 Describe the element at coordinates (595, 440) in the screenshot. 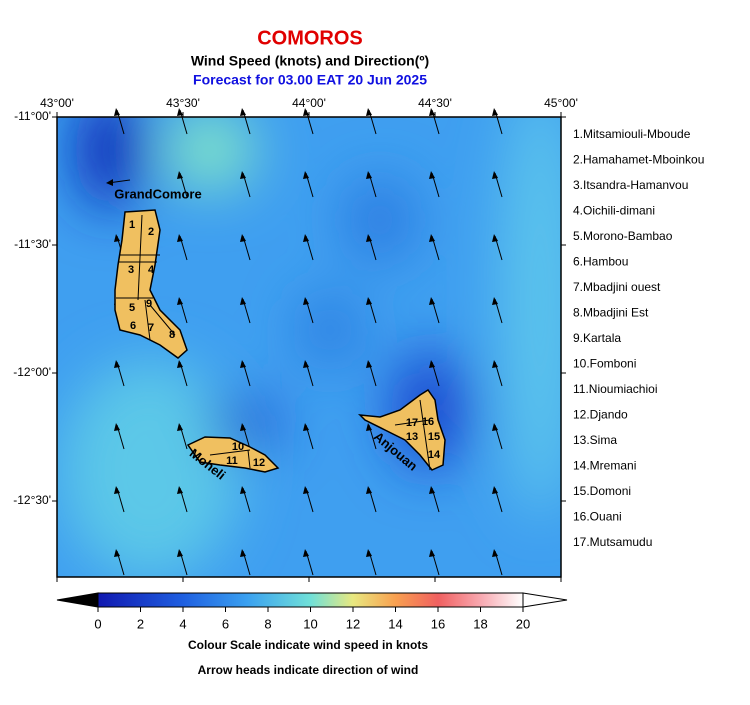

I see `legend-item: 13.Sima` at that location.